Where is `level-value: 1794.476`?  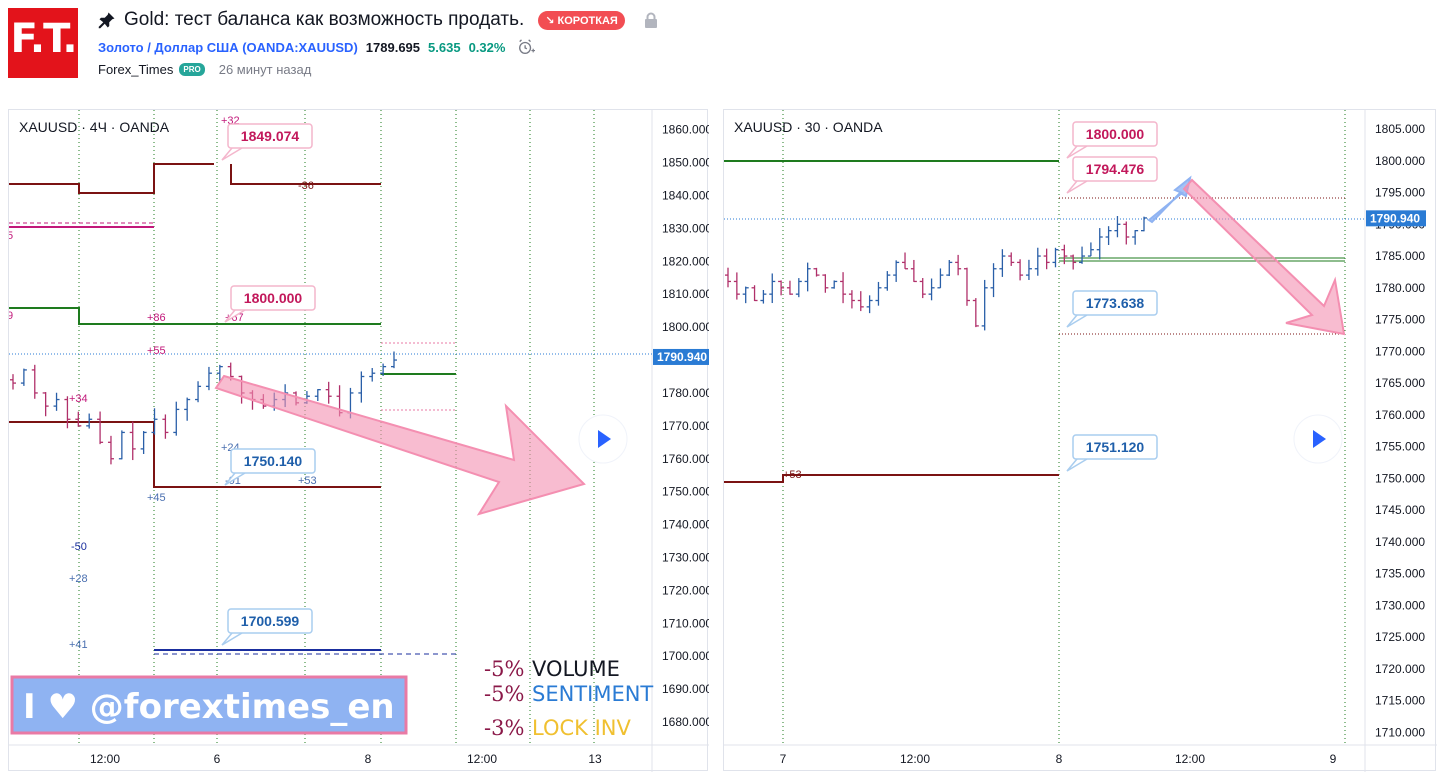
level-value: 1794.476 is located at coordinates (1115, 169).